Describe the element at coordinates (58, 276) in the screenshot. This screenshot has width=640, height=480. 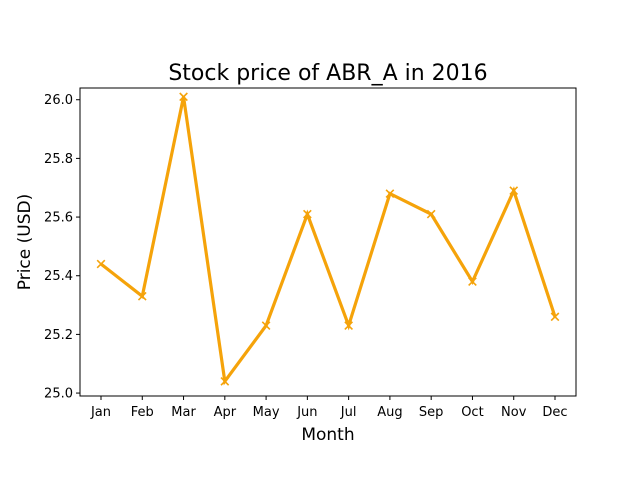
I see `y-tick-label: 25.4` at that location.